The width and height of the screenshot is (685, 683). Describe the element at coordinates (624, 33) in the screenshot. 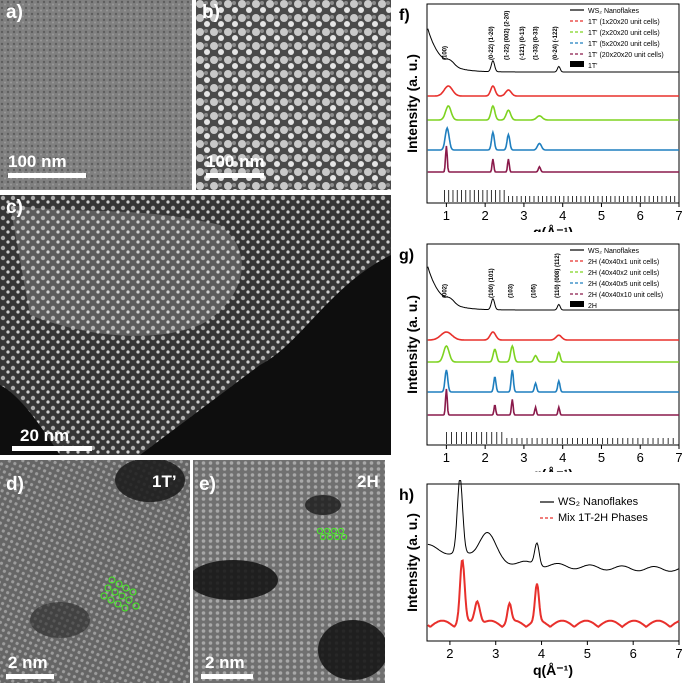

I see `legend-entry: 1T' (2x20x20 unit cells)` at that location.